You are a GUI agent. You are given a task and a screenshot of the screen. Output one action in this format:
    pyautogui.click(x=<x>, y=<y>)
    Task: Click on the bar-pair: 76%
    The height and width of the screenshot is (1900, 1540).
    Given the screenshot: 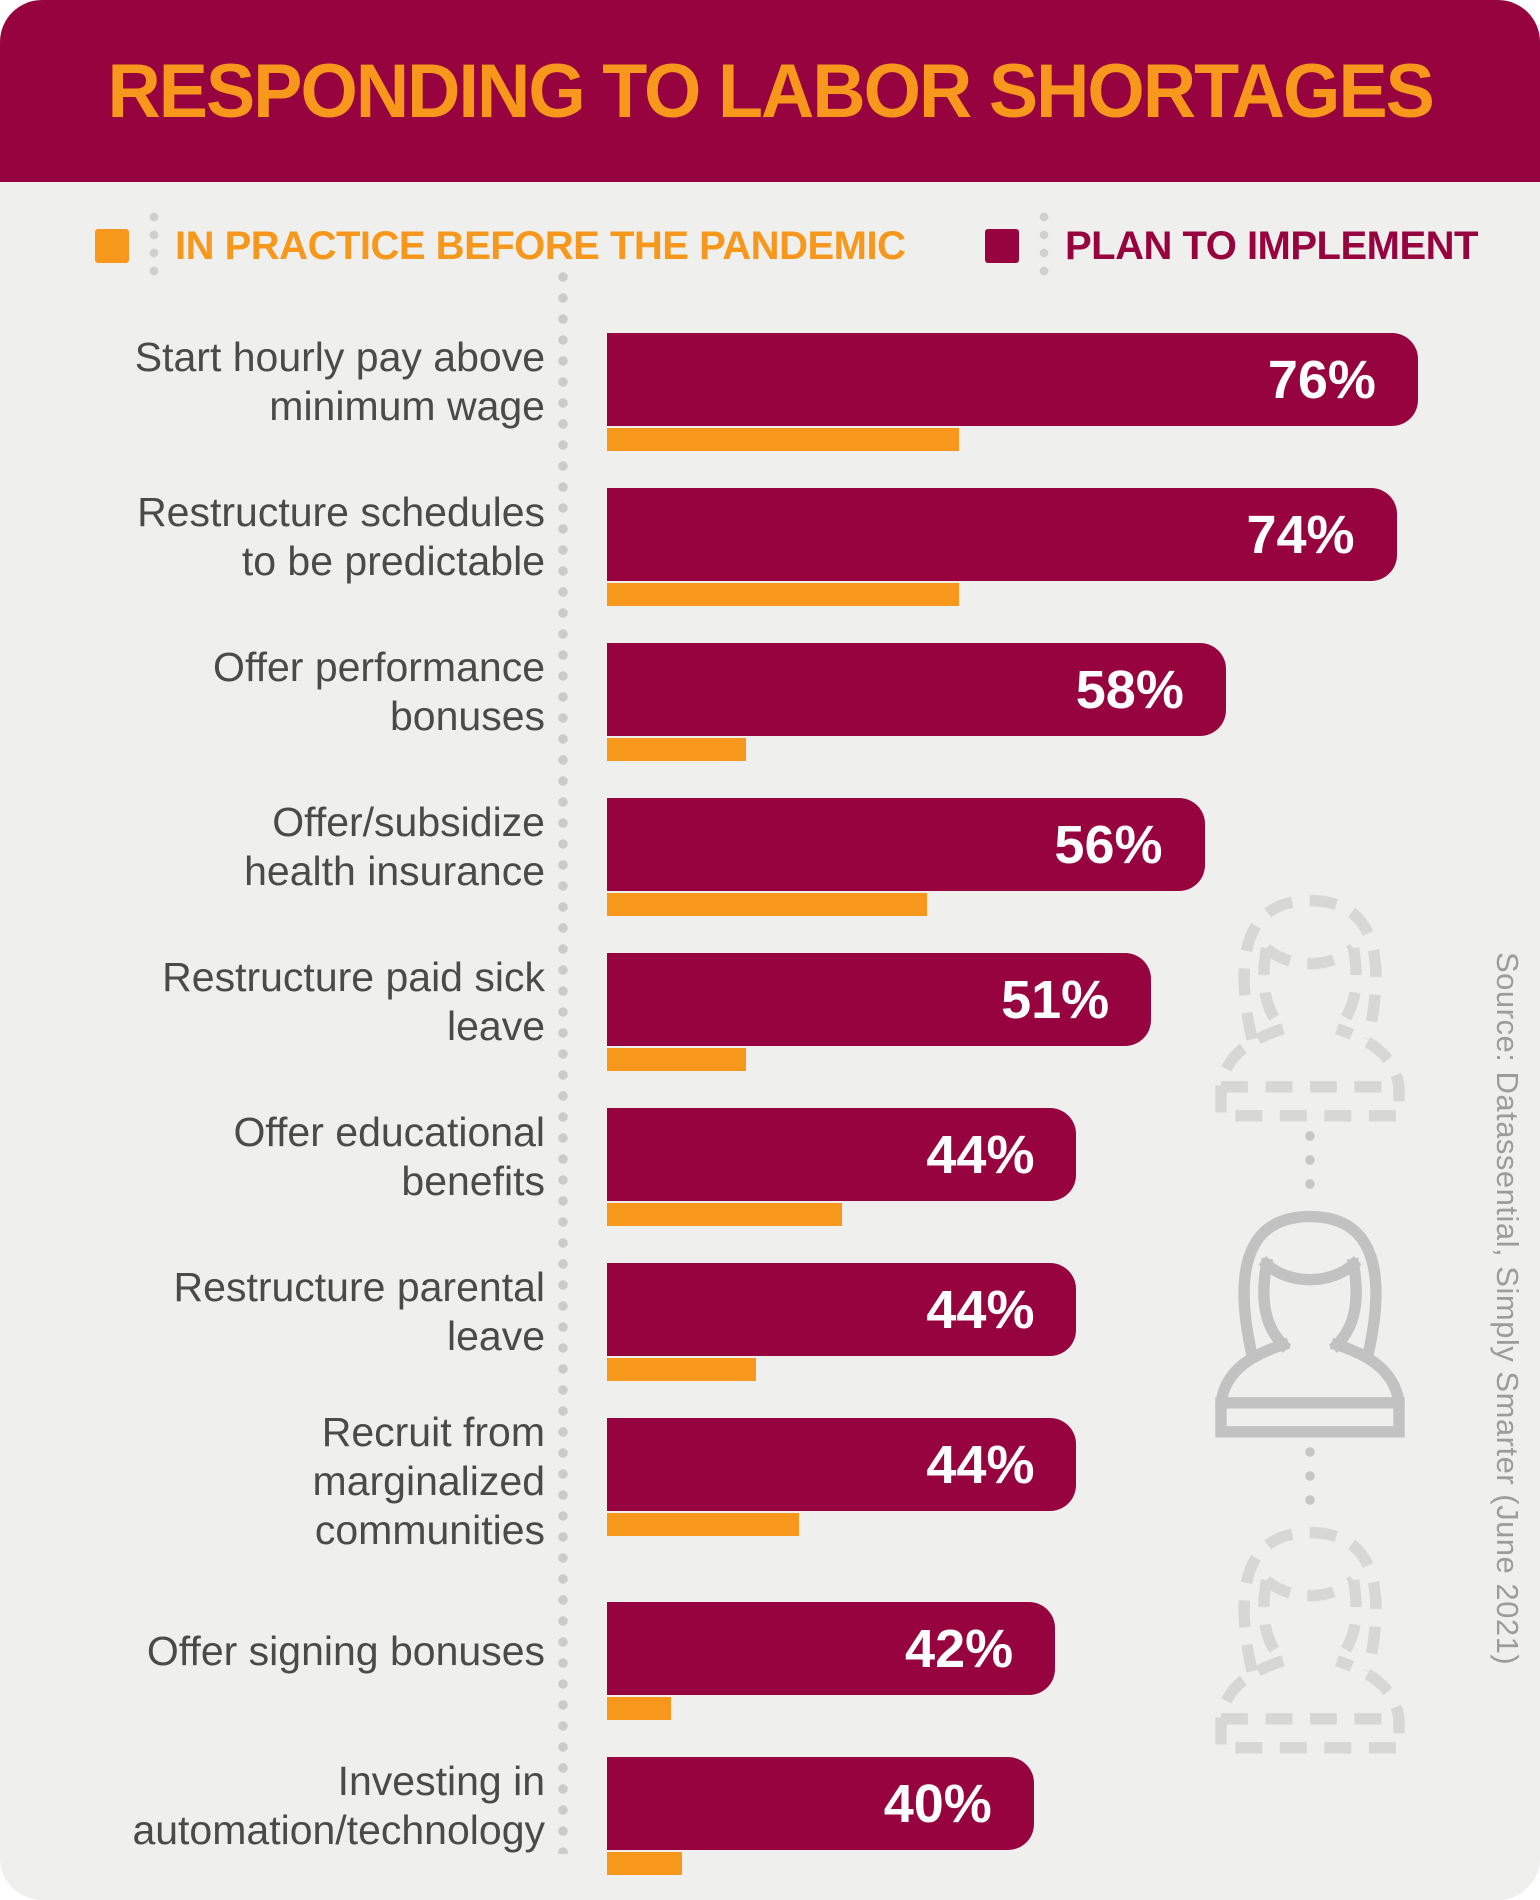 What is the action you would take?
    pyautogui.click(x=1073, y=392)
    